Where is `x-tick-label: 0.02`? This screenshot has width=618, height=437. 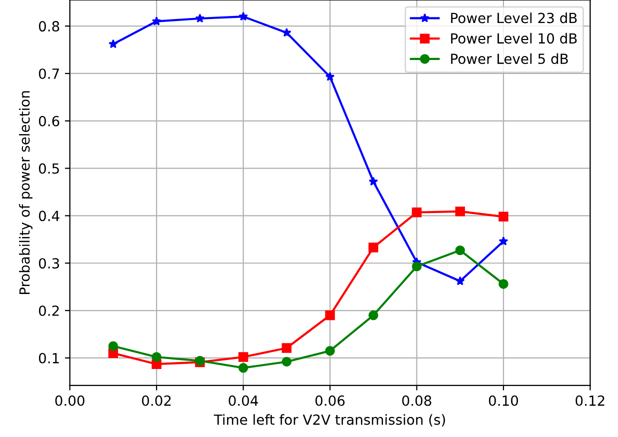
x-tick-label: 0.02 is located at coordinates (156, 400).